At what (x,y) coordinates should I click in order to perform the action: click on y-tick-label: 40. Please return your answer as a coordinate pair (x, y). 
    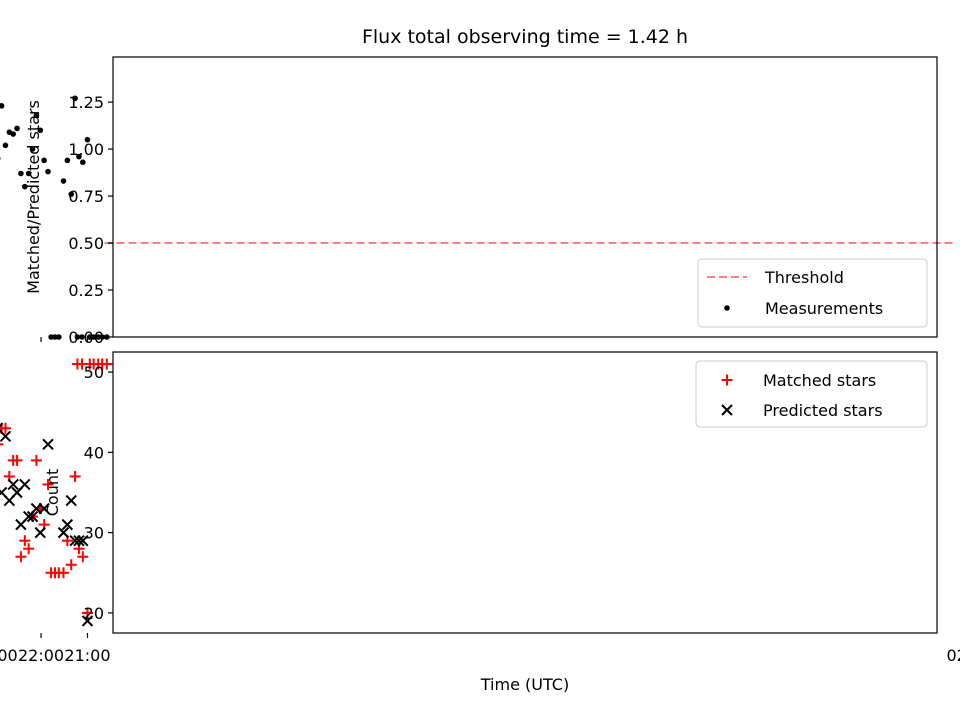
    Looking at the image, I should click on (94, 452).